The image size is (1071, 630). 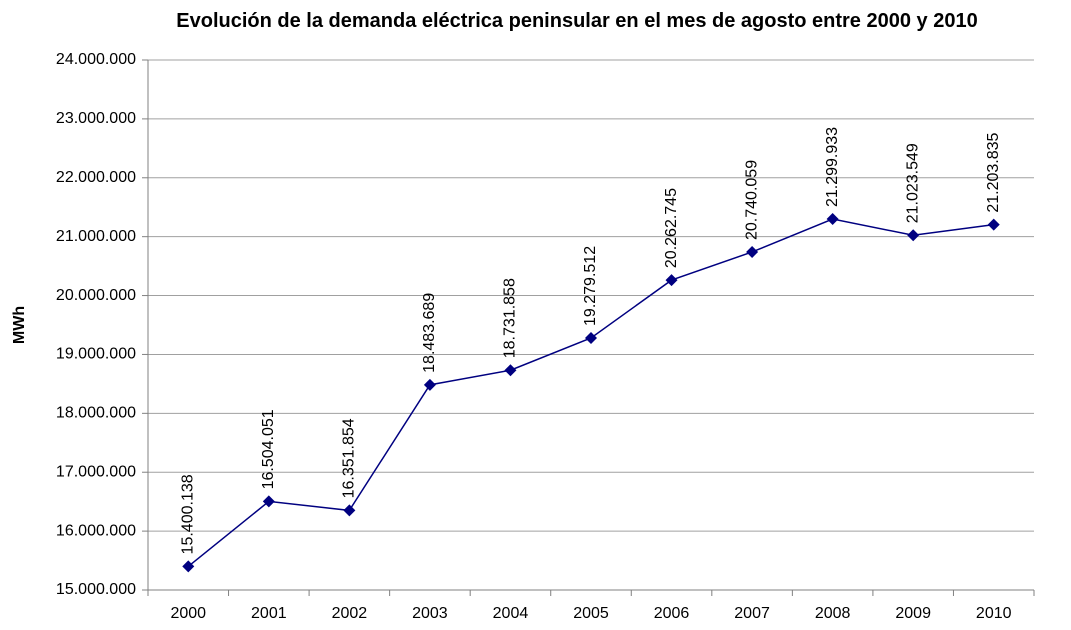 What do you see at coordinates (912, 183) in the screenshot?
I see `data-label: 21.023.549` at bounding box center [912, 183].